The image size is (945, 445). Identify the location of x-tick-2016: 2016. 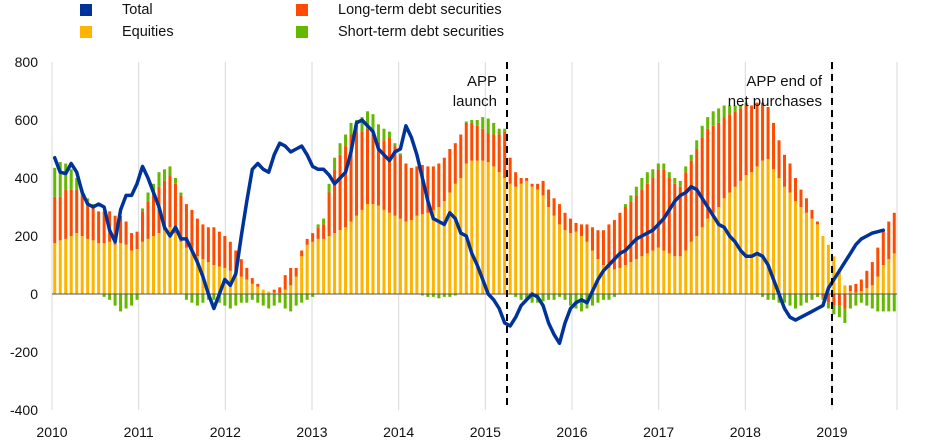
(571, 432).